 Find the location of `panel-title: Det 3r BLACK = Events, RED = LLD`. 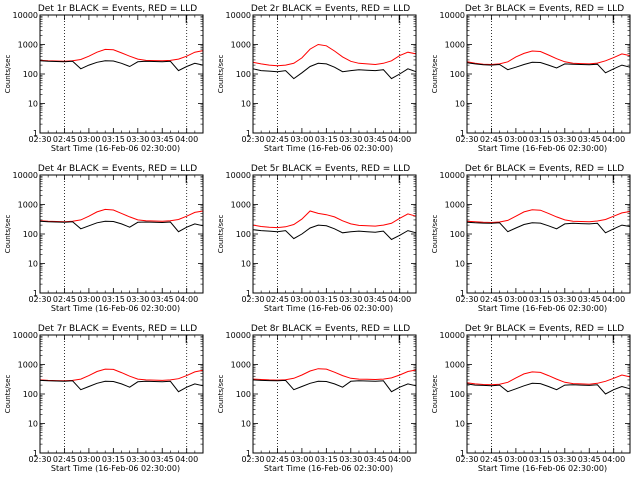

panel-title: Det 3r BLACK = Events, RED = LLD is located at coordinates (544, 9).